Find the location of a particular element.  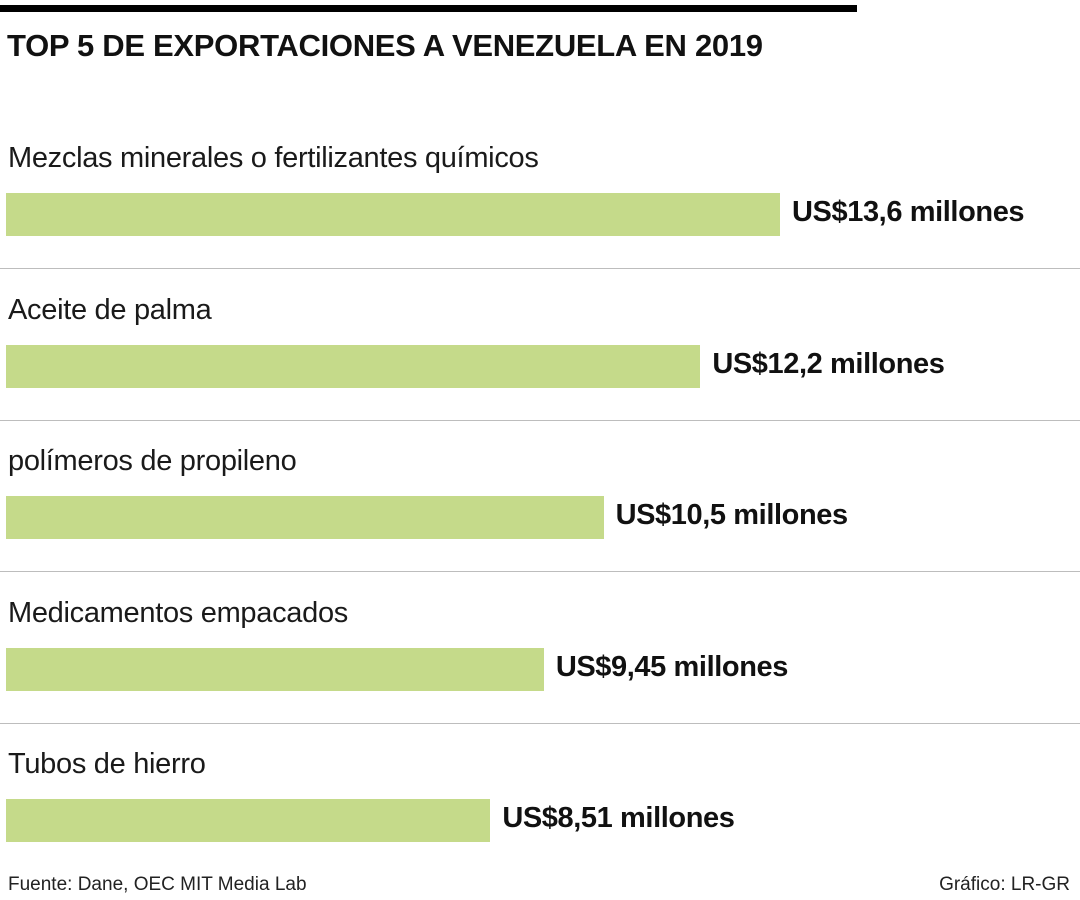

value-label: US$10,5 millones is located at coordinates (732, 515).